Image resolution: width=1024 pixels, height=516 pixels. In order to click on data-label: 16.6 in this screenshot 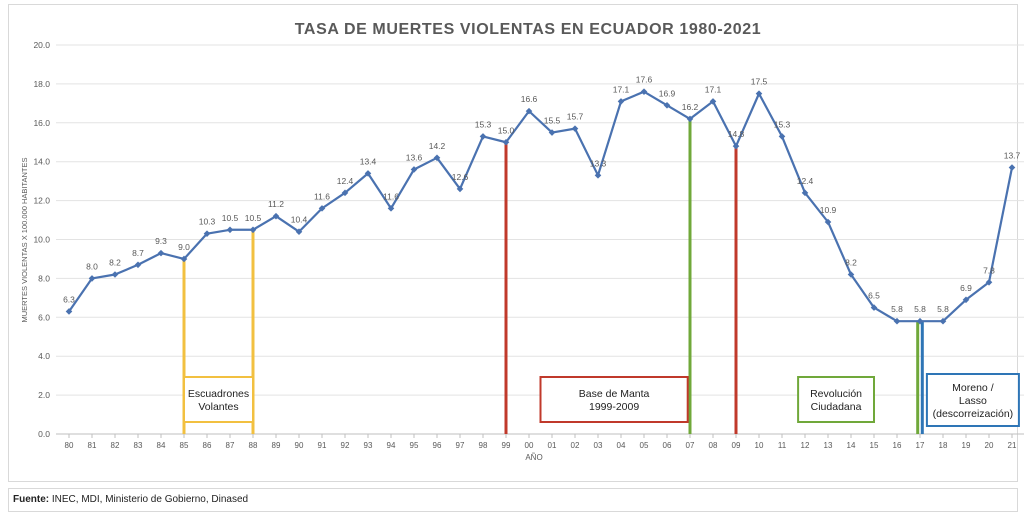, I will do `click(529, 99)`.